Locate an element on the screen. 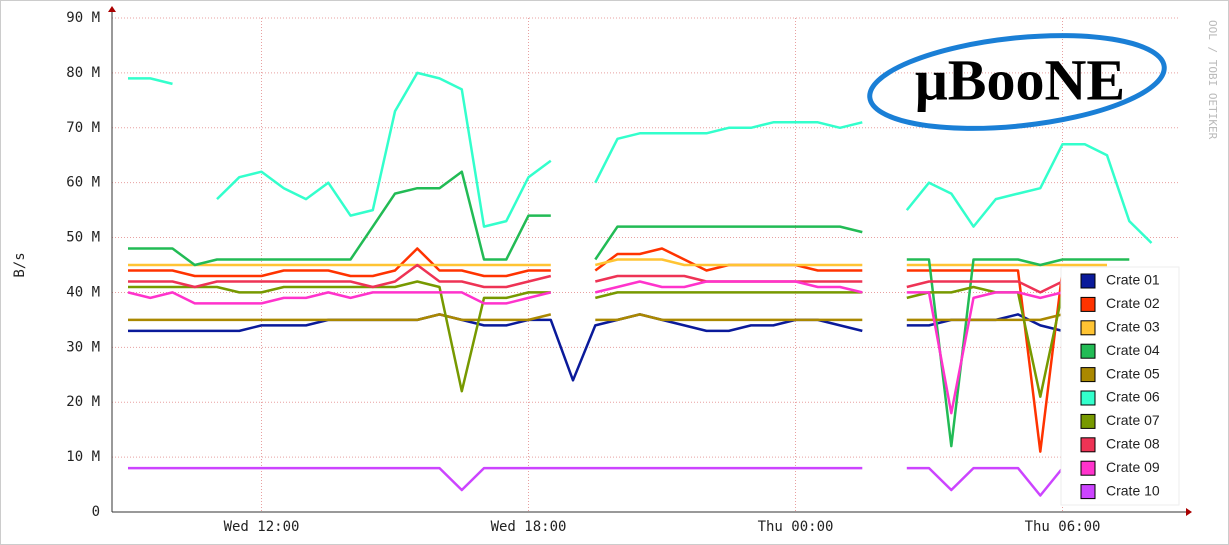  y-tick-label: 20 M is located at coordinates (83, 402).